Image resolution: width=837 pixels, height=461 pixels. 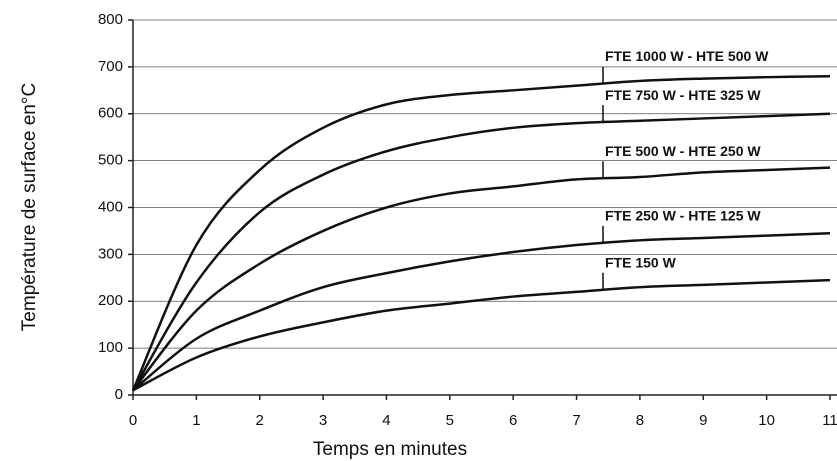 I want to click on x-tick-label: 10, so click(x=766, y=420).